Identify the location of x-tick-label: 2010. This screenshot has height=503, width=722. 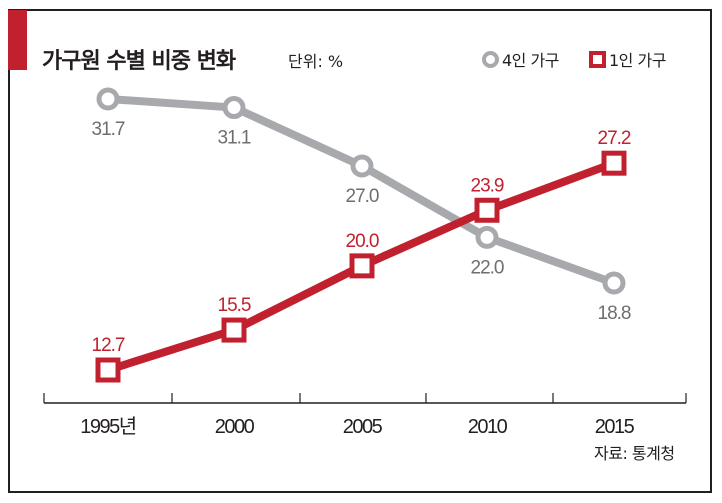
(488, 427).